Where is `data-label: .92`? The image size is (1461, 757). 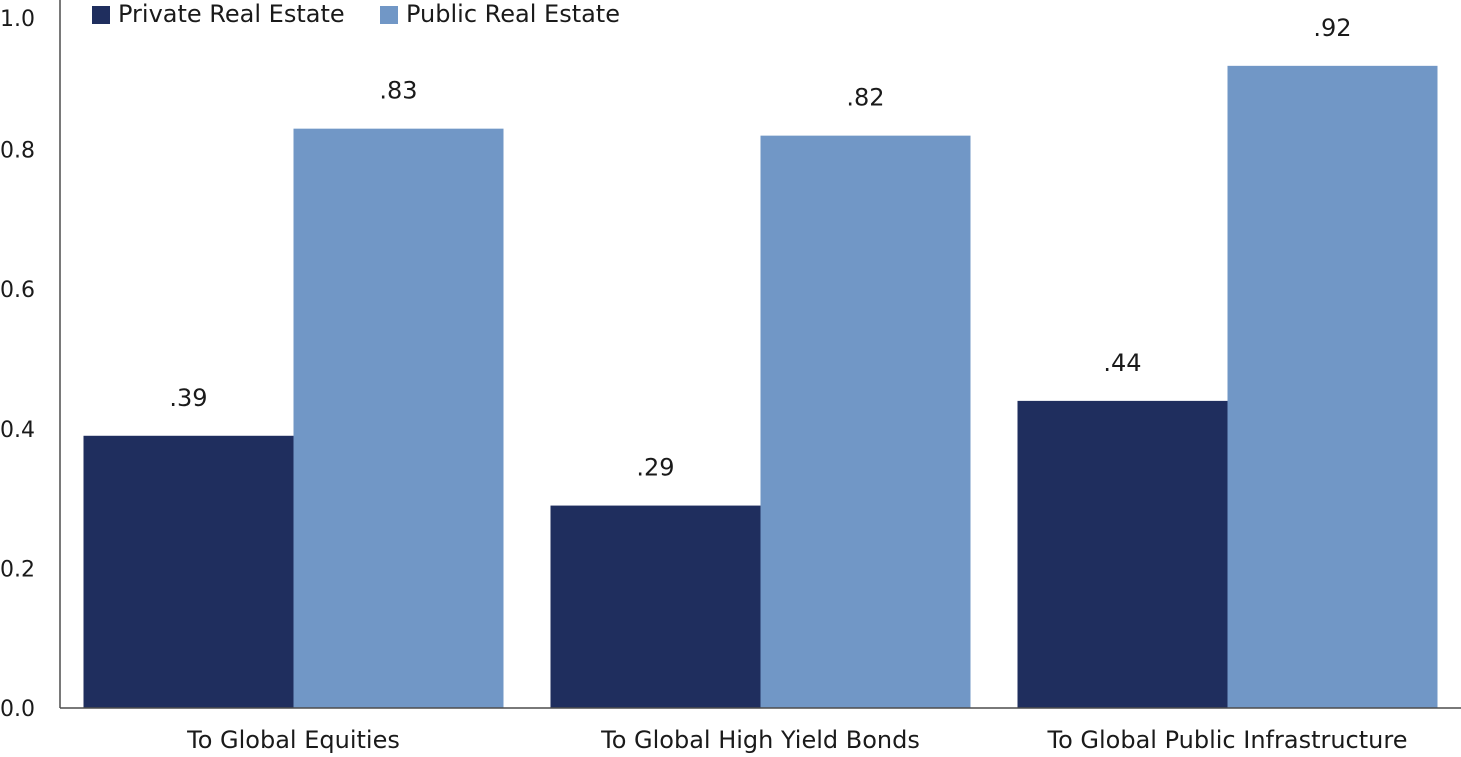 data-label: .92 is located at coordinates (1332, 28).